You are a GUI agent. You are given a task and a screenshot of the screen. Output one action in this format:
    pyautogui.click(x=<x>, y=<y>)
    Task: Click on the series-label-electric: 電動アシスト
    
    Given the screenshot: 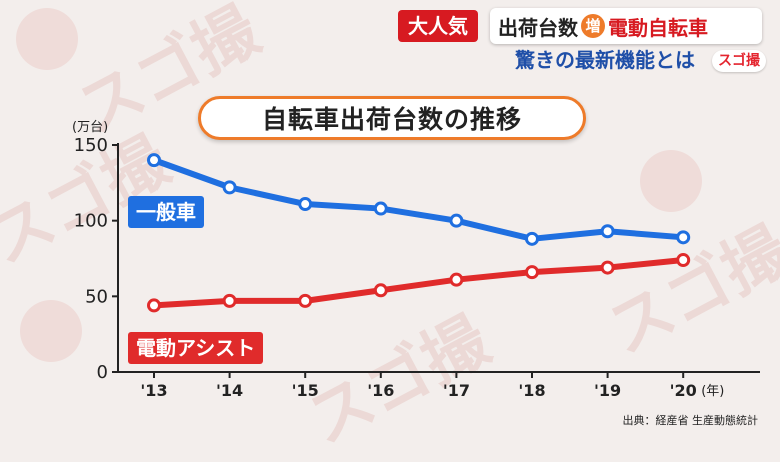 What is the action you would take?
    pyautogui.click(x=196, y=348)
    